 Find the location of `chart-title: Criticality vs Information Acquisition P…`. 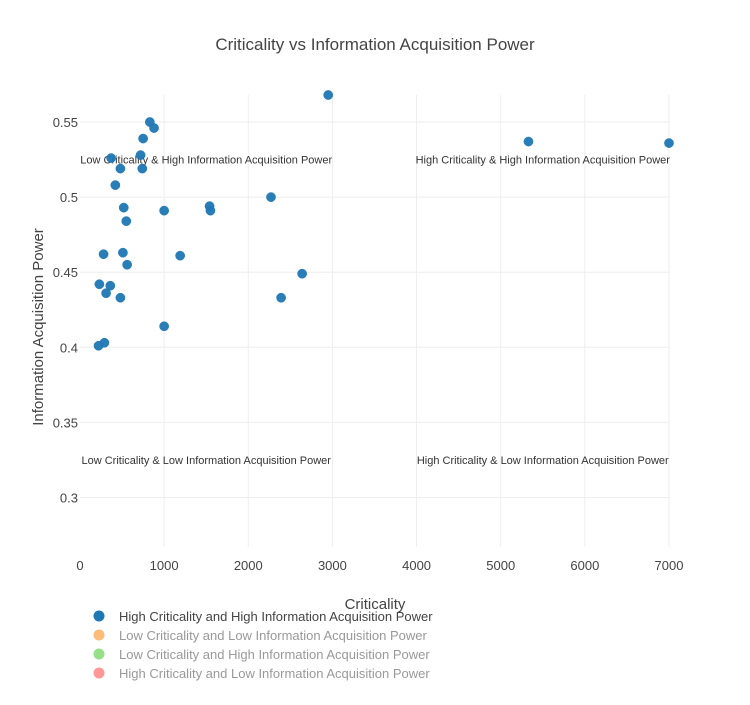

chart-title: Criticality vs Information Acquisition P… is located at coordinates (375, 44).